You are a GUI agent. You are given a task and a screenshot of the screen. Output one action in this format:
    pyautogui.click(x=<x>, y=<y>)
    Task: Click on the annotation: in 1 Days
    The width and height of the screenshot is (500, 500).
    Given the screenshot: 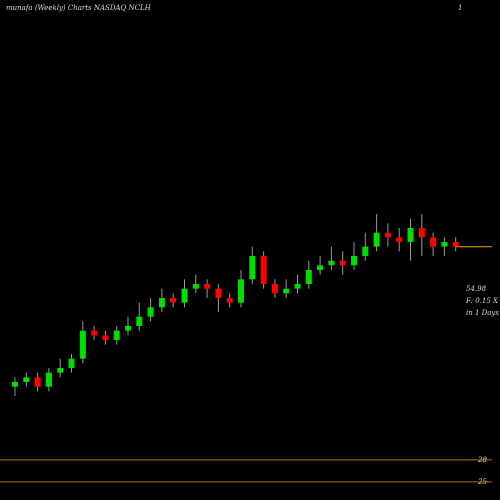 What is the action you would take?
    pyautogui.click(x=482, y=313)
    